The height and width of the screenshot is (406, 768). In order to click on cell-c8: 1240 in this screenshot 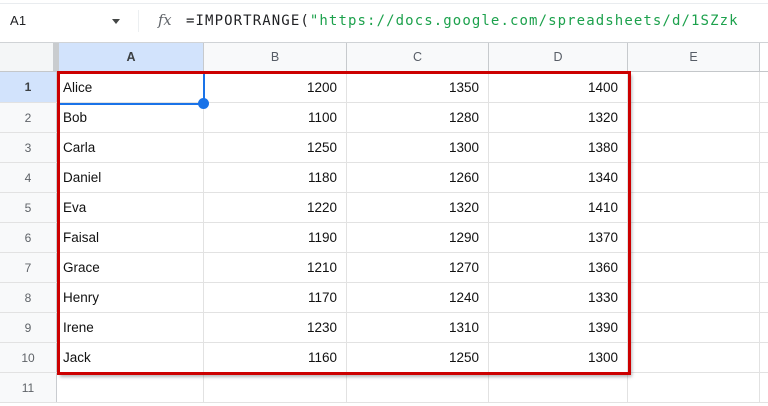, I will do `click(418, 297)`.